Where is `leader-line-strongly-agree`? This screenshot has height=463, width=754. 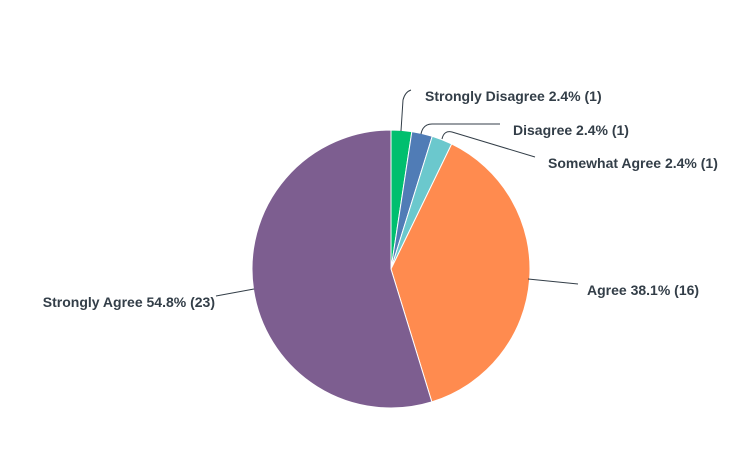 leader-line-strongly-agree is located at coordinates (235, 292).